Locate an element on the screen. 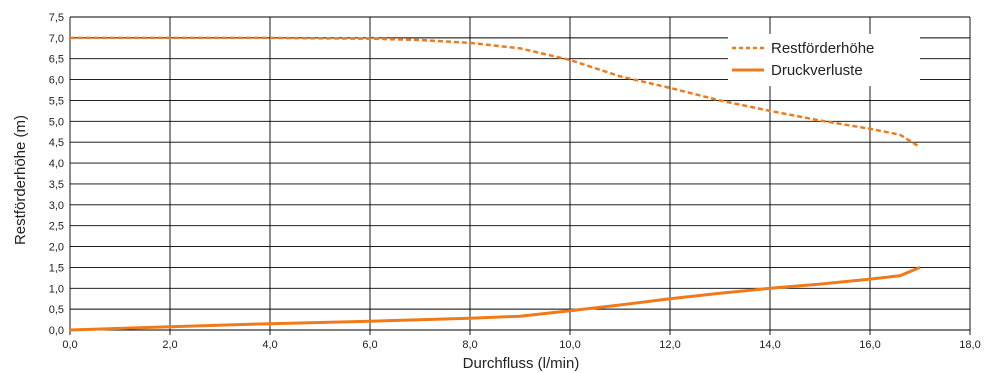 The height and width of the screenshot is (373, 998). x-tick-label: 16,0 is located at coordinates (869, 345).